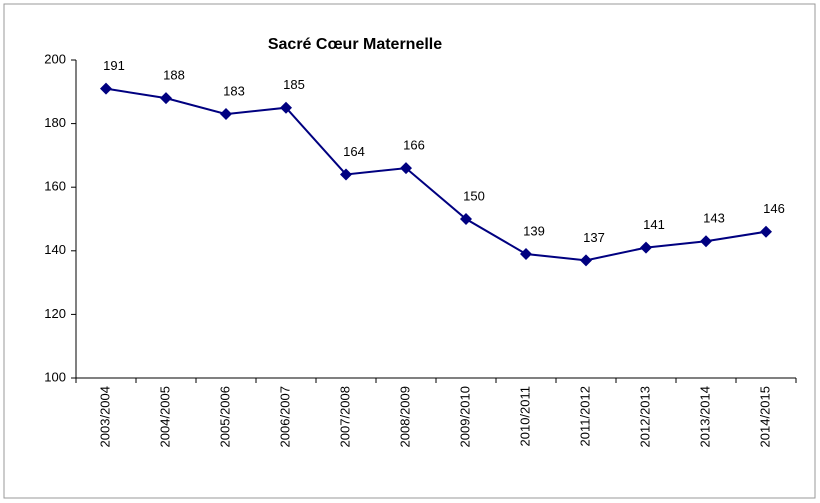 Image resolution: width=820 pixels, height=503 pixels. I want to click on x-tick-label: 2014/2015, so click(764, 416).